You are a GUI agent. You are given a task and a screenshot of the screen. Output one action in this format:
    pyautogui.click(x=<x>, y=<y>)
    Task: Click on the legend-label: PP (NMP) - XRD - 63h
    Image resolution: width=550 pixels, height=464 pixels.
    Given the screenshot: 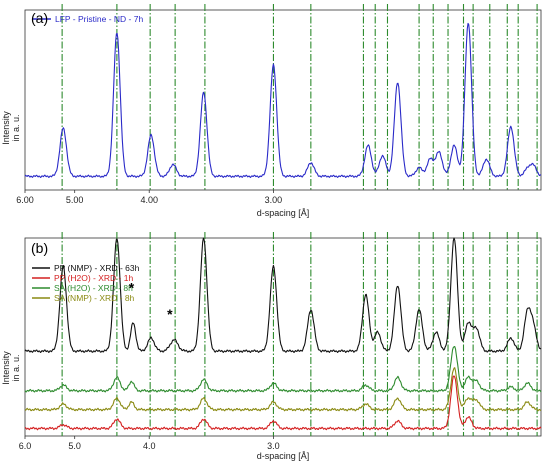 What is the action you would take?
    pyautogui.click(x=97, y=268)
    